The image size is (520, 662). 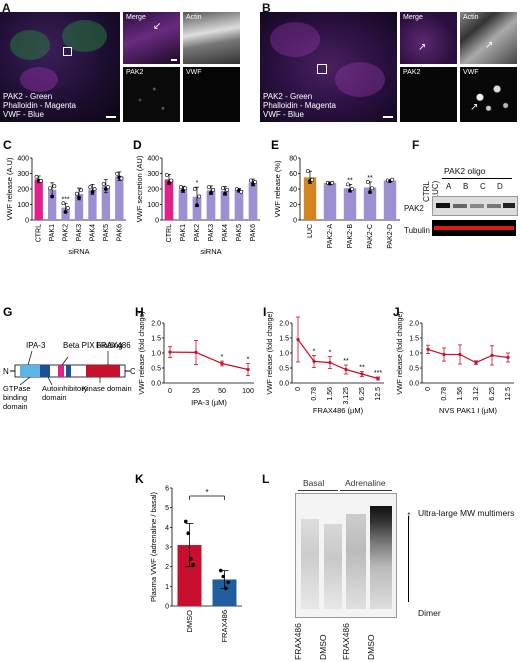 What do you see at coordinates (298, 641) in the screenshot?
I see `lane-label: FRAX486` at bounding box center [298, 641].